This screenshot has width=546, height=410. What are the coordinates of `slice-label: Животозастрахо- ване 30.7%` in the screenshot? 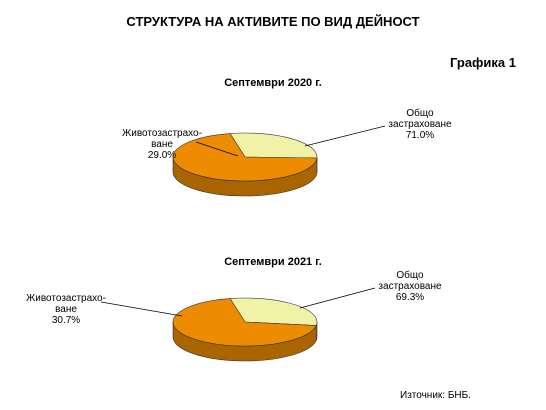 It's located at (66, 309).